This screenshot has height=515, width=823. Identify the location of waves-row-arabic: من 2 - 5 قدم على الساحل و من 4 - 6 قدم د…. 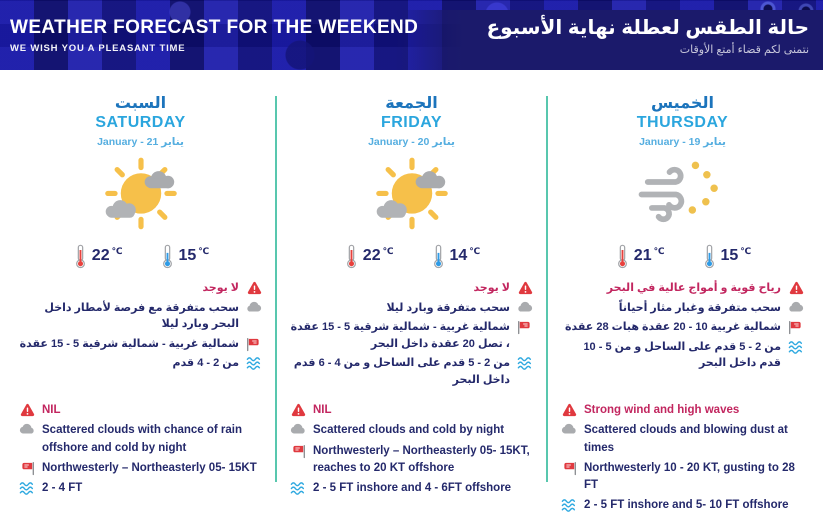
(411, 371).